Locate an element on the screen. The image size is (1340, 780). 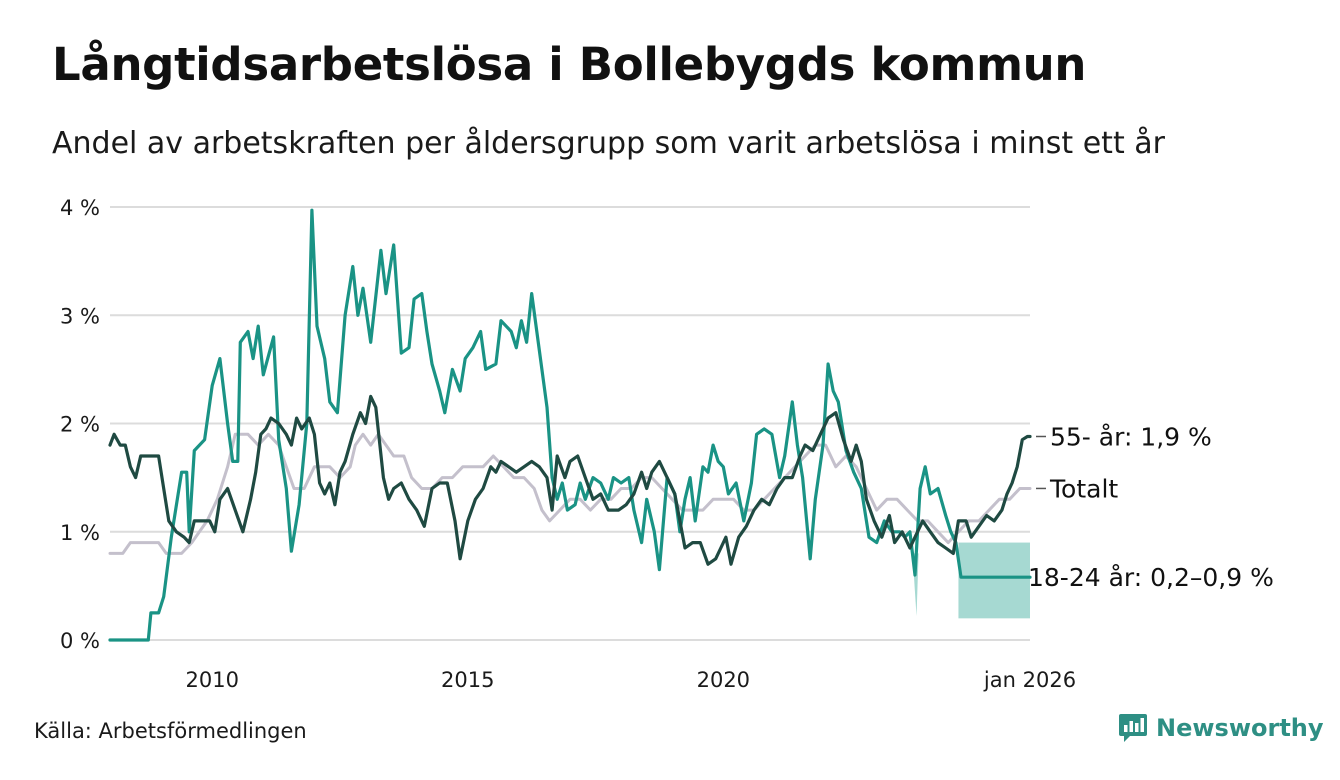
y-tick-label: 2 % is located at coordinates (80, 425).